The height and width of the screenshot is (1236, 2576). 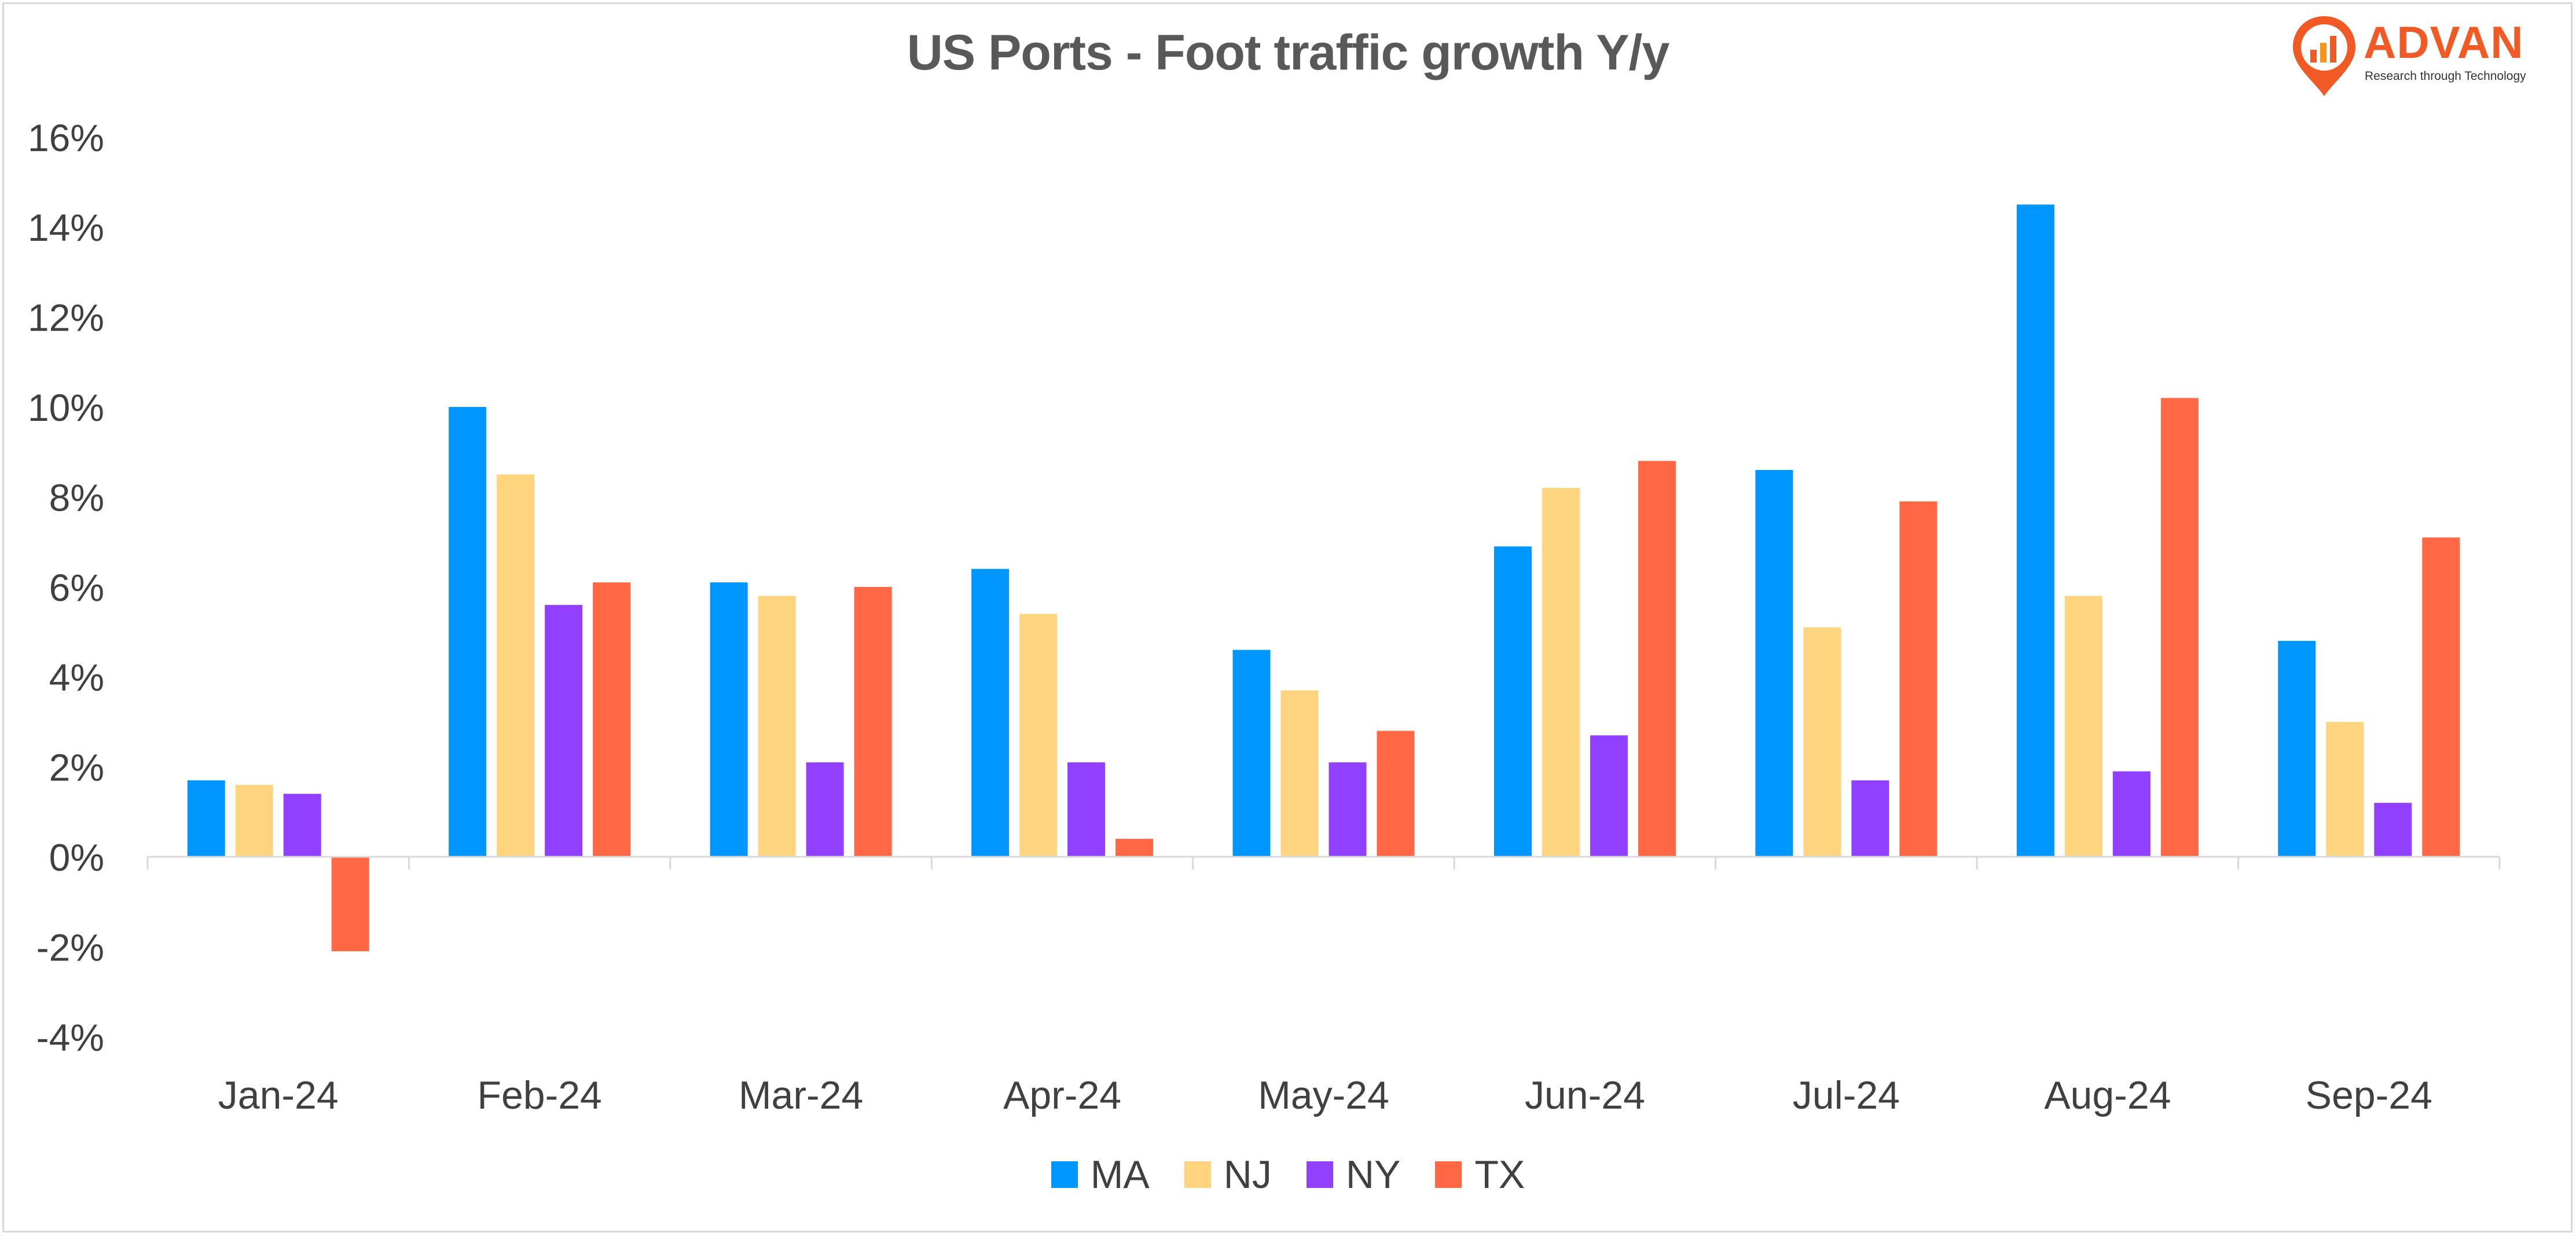 I want to click on advan-logo: ADVAN Research through Technology, so click(x=2411, y=56).